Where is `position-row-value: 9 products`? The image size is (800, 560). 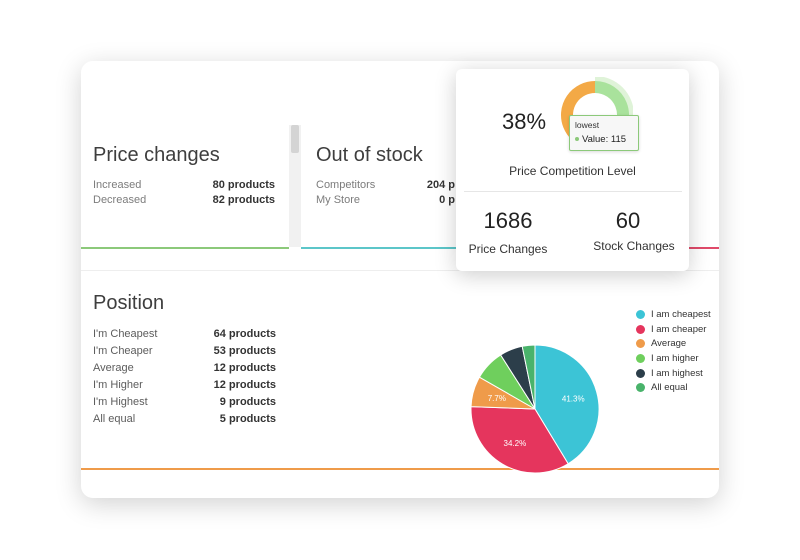 position-row-value: 9 products is located at coordinates (247, 402).